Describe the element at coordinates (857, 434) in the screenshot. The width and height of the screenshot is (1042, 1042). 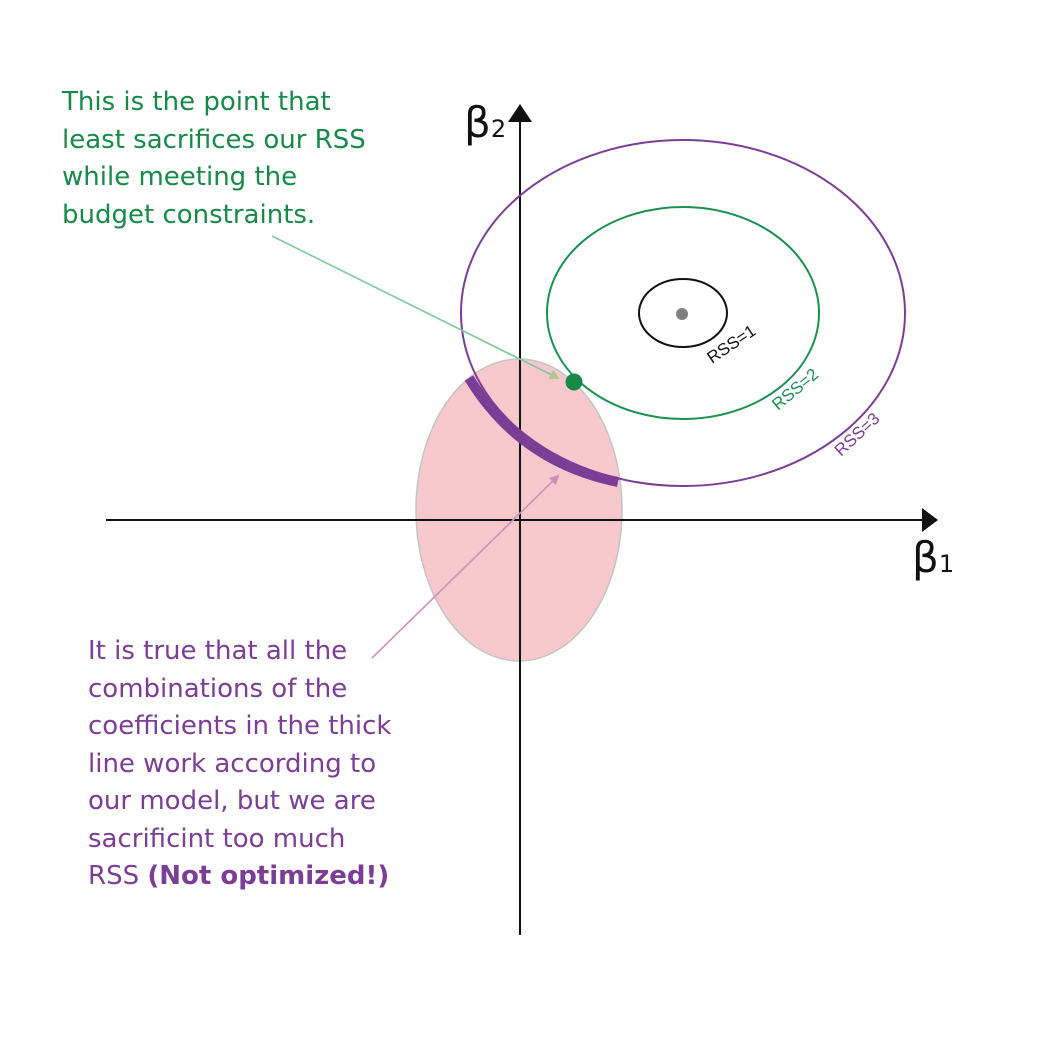
I see `contour-label-rss-3: RSS=3` at that location.